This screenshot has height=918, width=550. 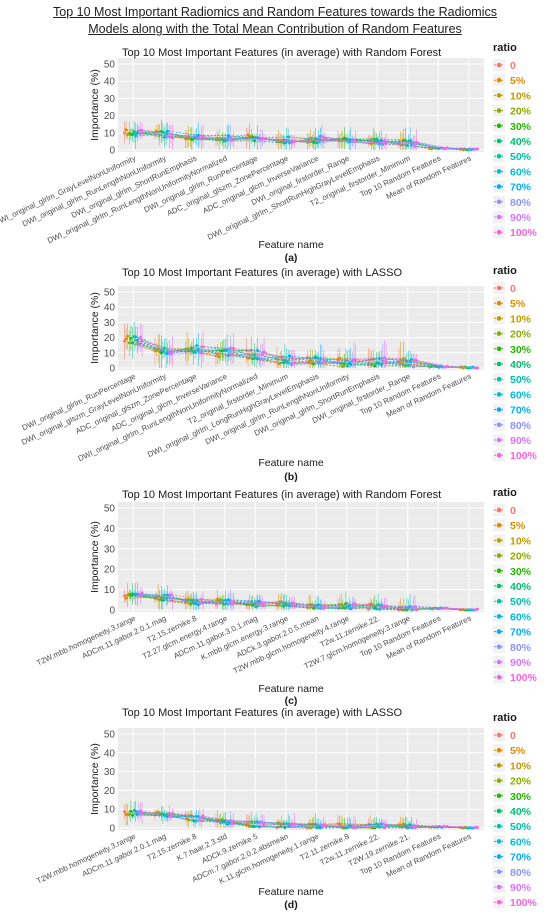 What do you see at coordinates (110, 308) in the screenshot?
I see `y-tick-label: 40` at bounding box center [110, 308].